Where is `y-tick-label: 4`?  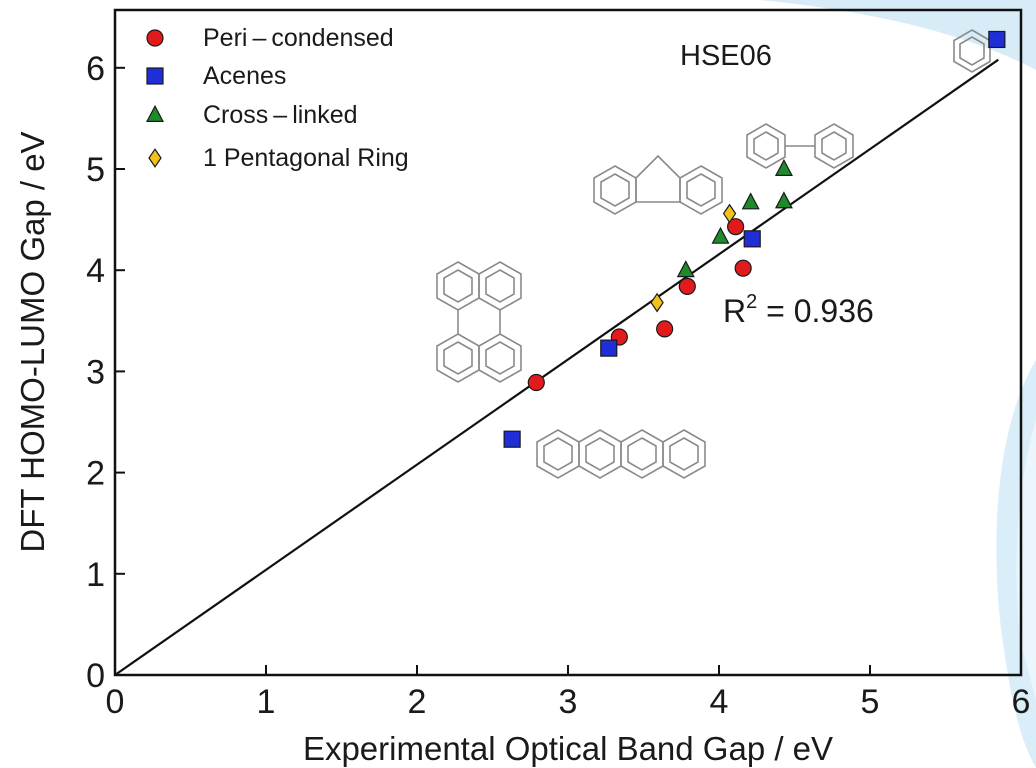
y-tick-label: 4 is located at coordinates (95, 271).